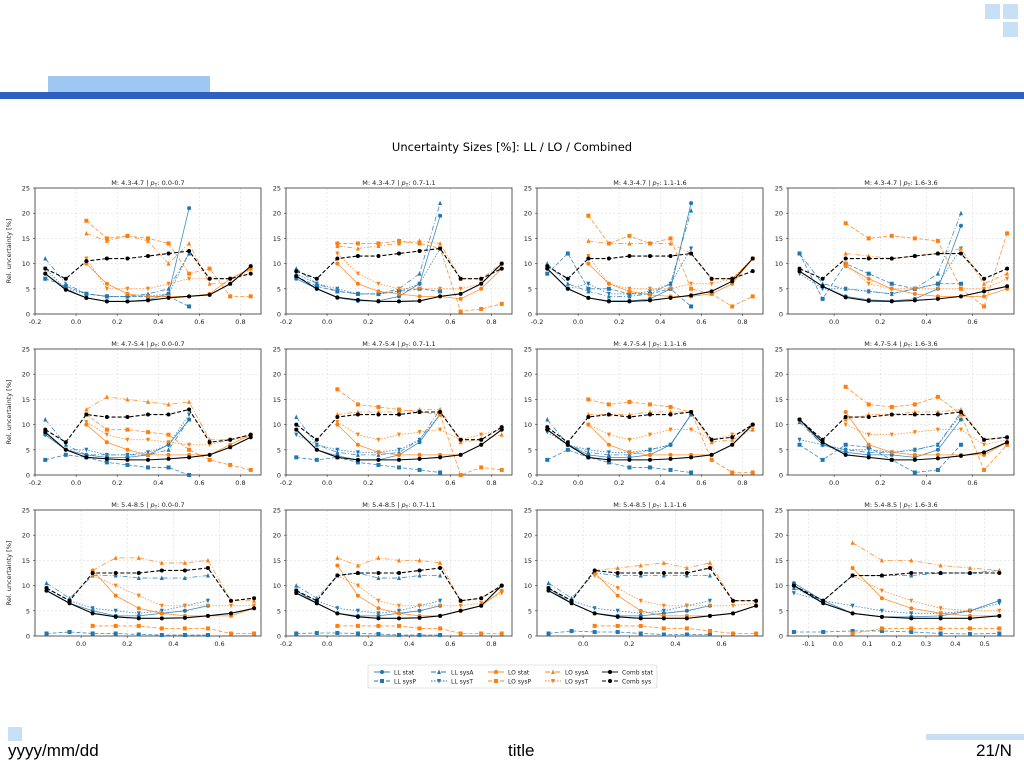 Image resolution: width=1024 pixels, height=768 pixels. What do you see at coordinates (405, 681) in the screenshot?
I see `legend-label: LL sysP` at bounding box center [405, 681].